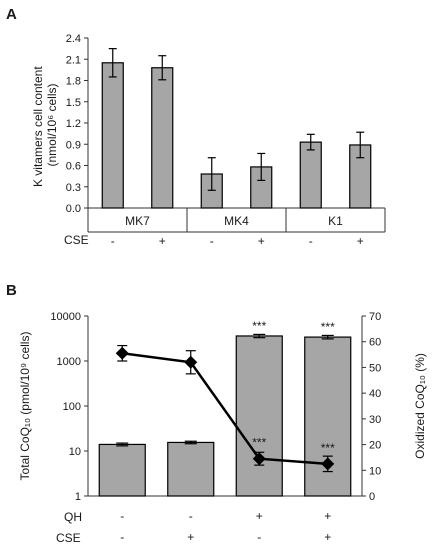 The image size is (435, 550). I want to click on panel-b-qh-row-label: QH, so click(73, 517).